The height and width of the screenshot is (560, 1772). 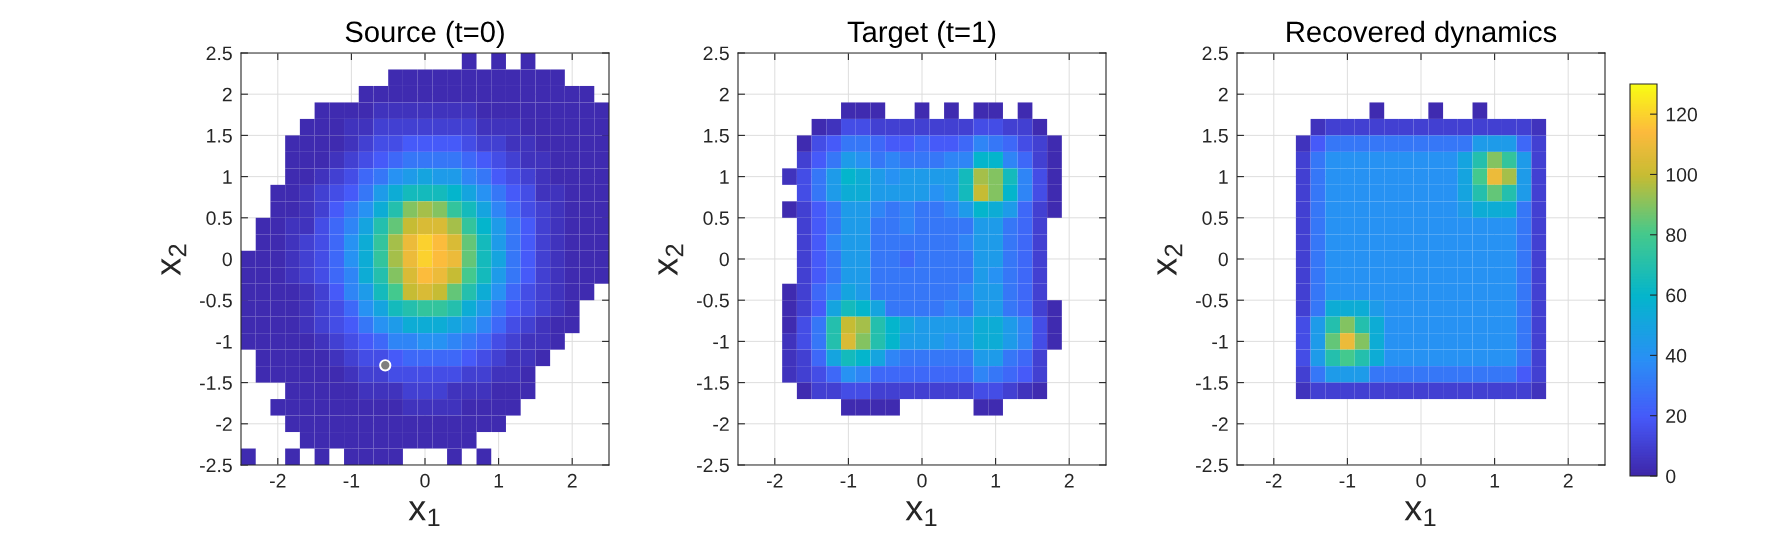 What do you see at coordinates (716, 218) in the screenshot?
I see `y-tick-label: 0.5` at bounding box center [716, 218].